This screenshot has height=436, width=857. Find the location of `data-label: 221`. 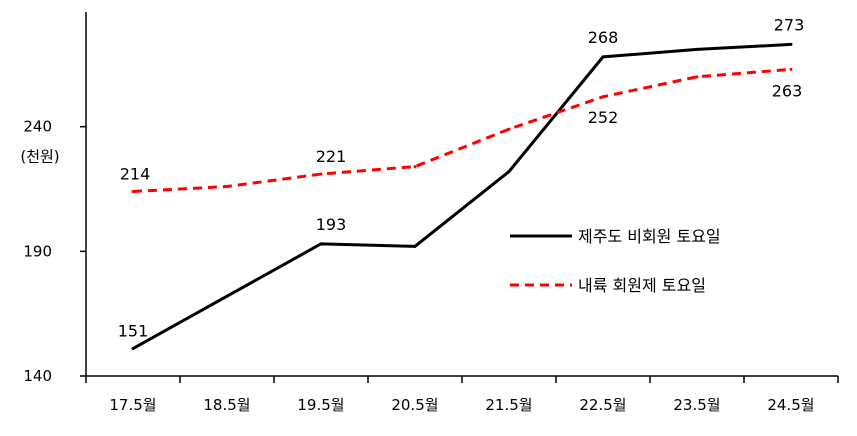

data-label: 221 is located at coordinates (331, 156).